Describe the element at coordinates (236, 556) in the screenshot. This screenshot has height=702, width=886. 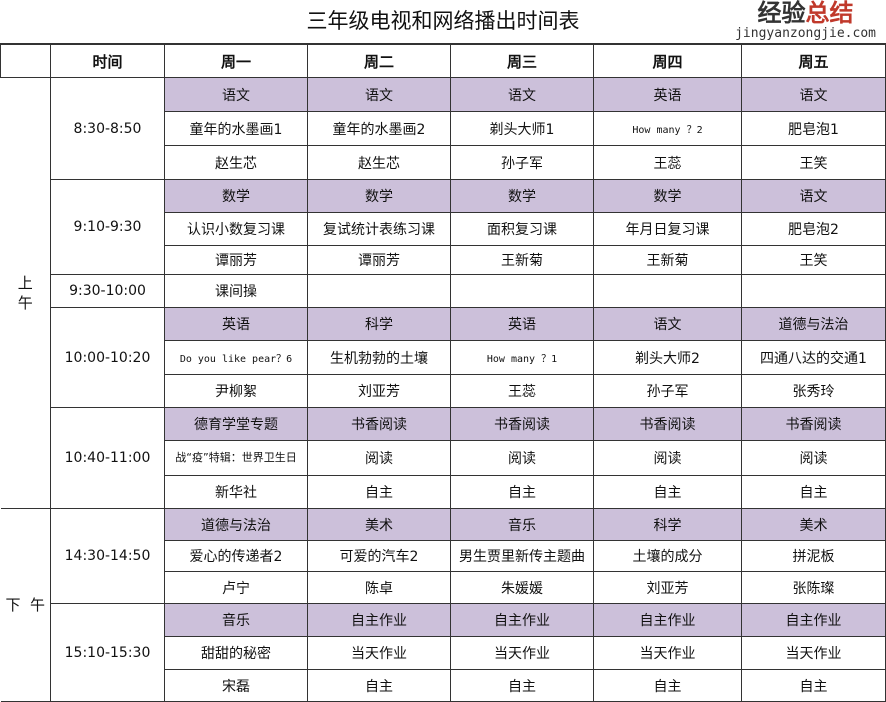
I see `lesson-cell: 爱心的传递者2` at that location.